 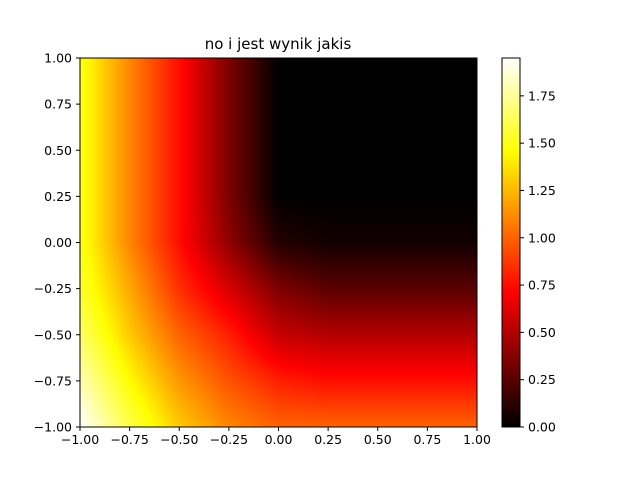 I want to click on x-tick-label: 1.00, so click(x=477, y=439).